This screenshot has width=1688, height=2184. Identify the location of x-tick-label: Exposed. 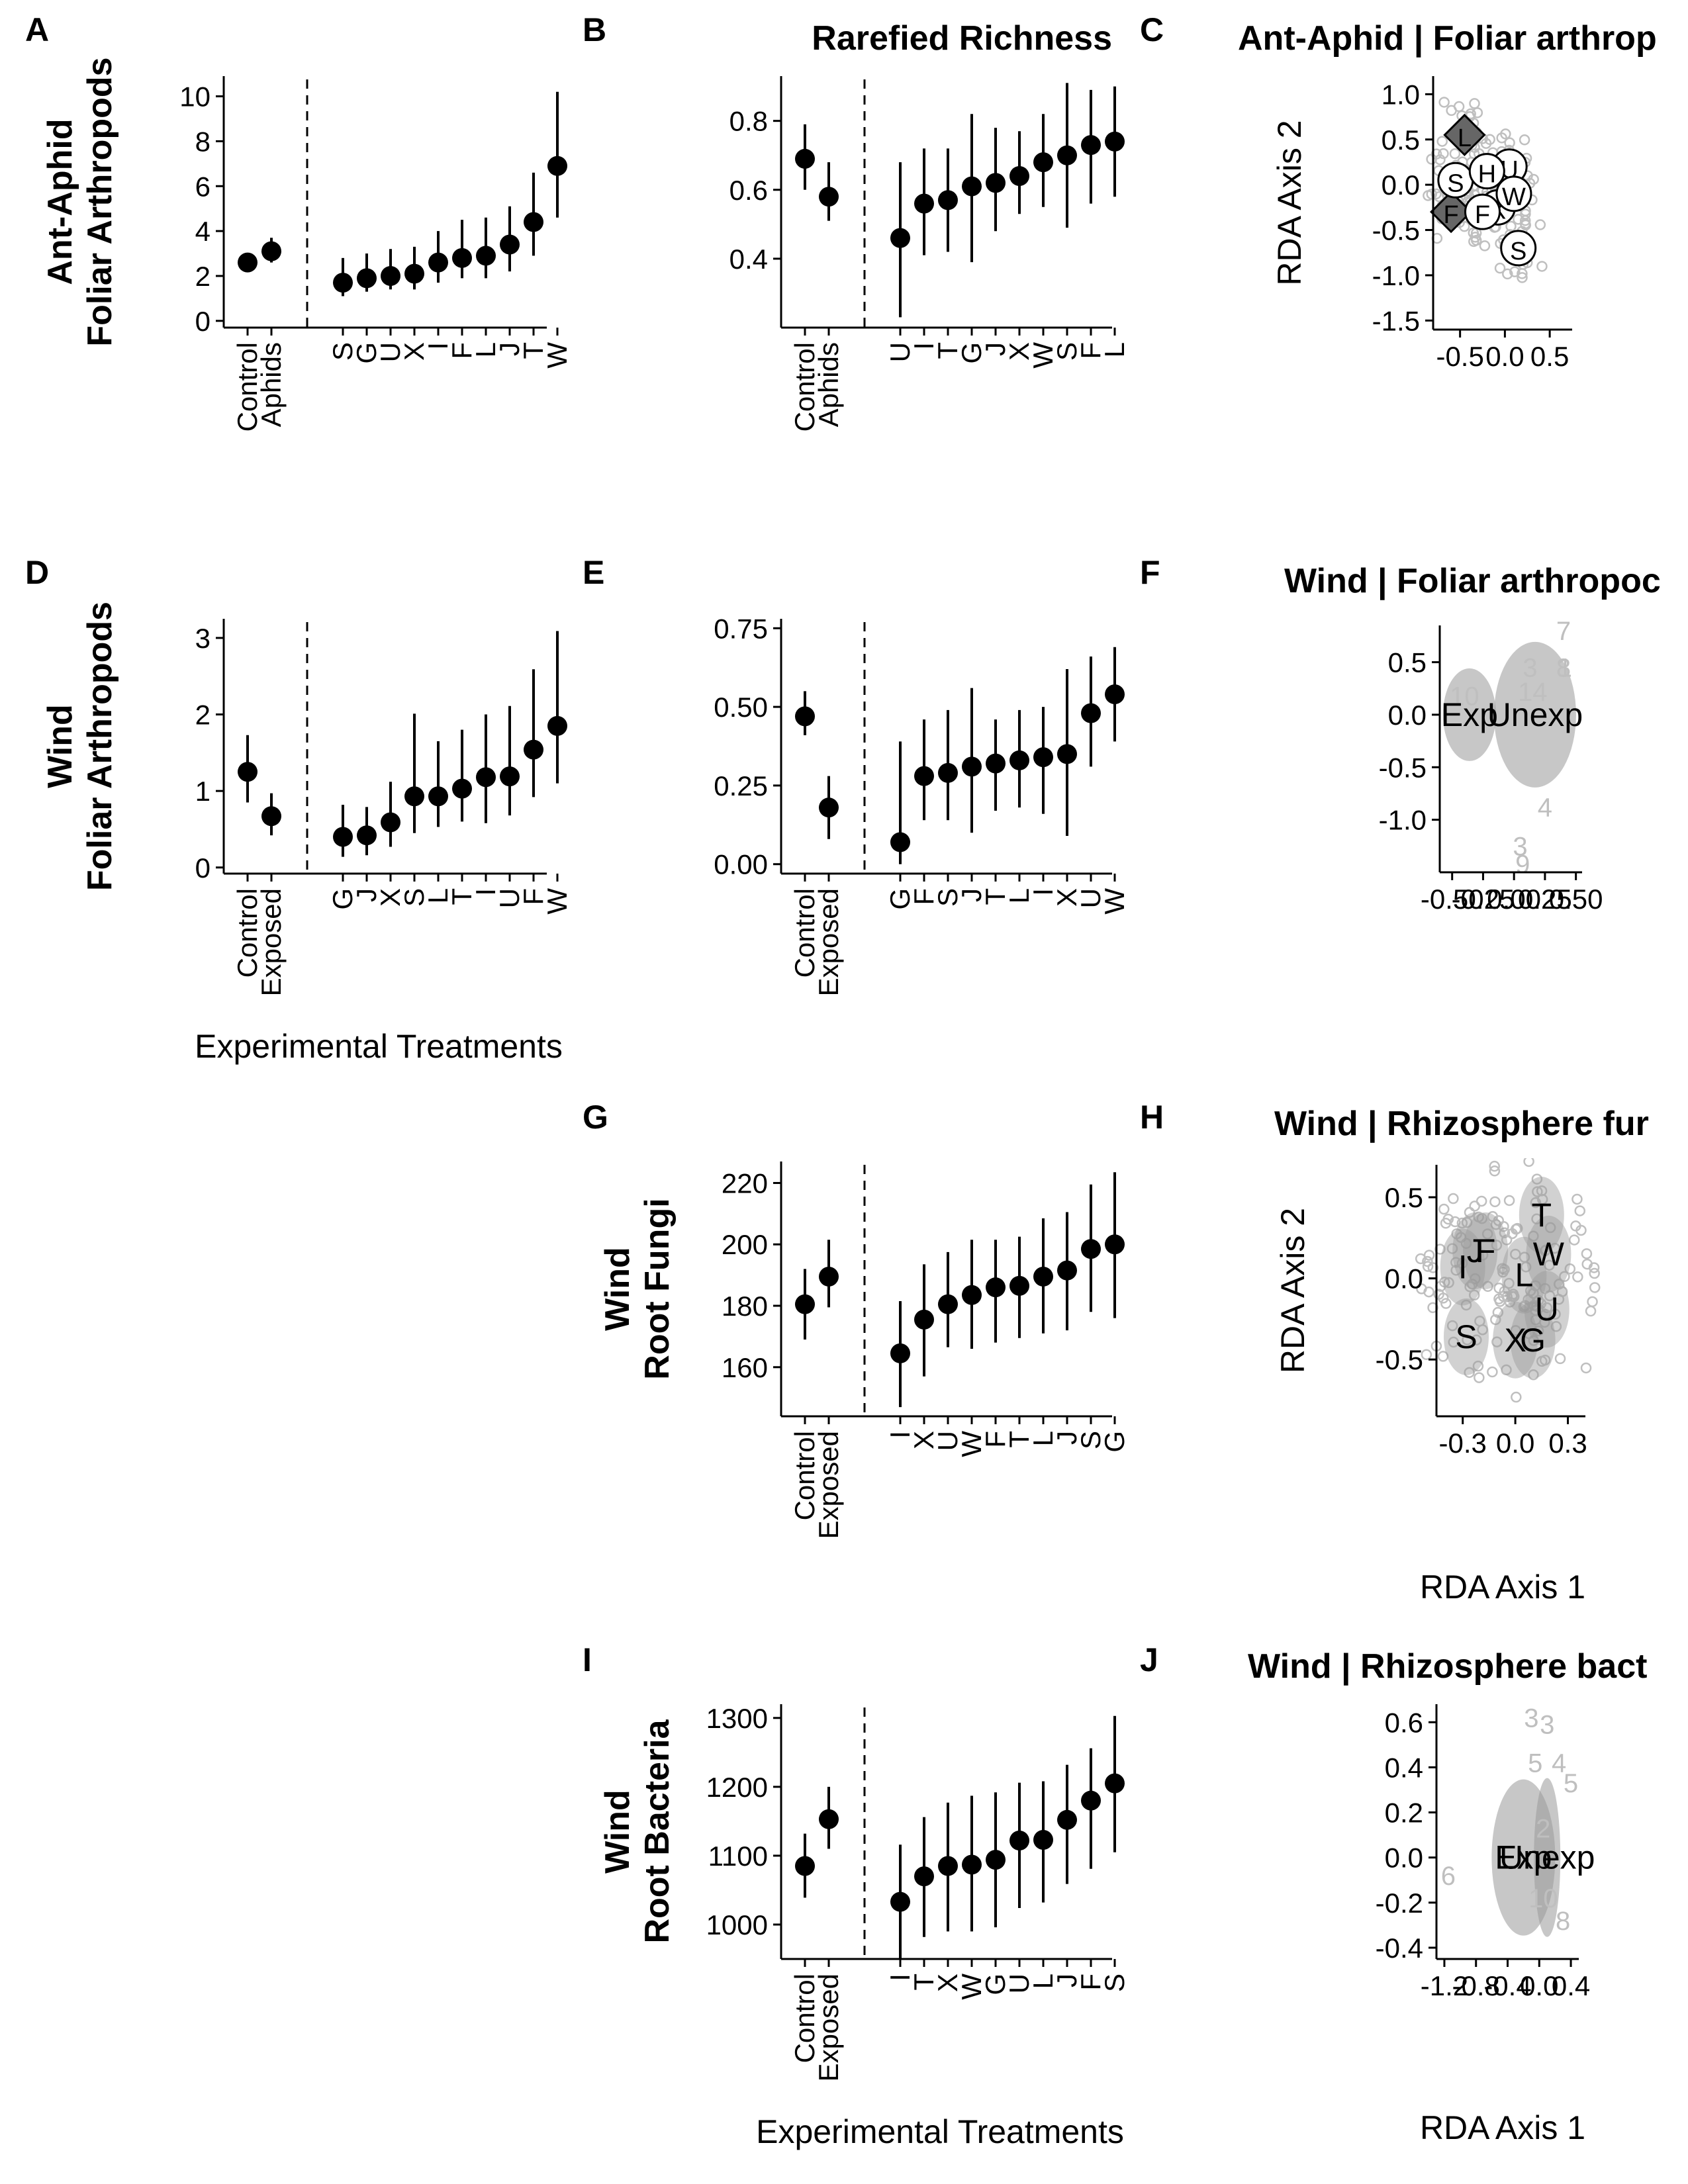
(828, 942).